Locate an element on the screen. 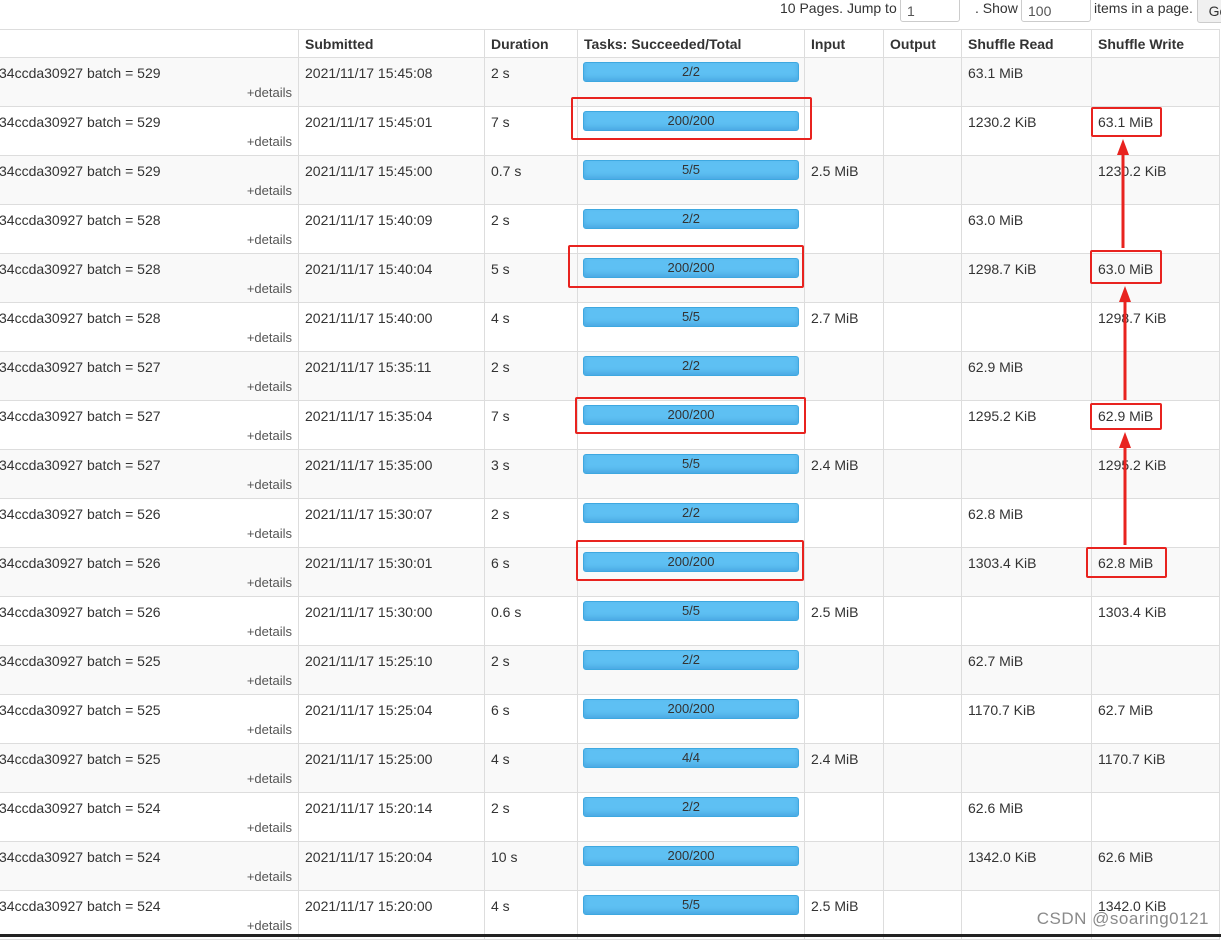 The height and width of the screenshot is (940, 1221). cell-submitted: 2021/11/17 15:30:00 is located at coordinates (391, 621).